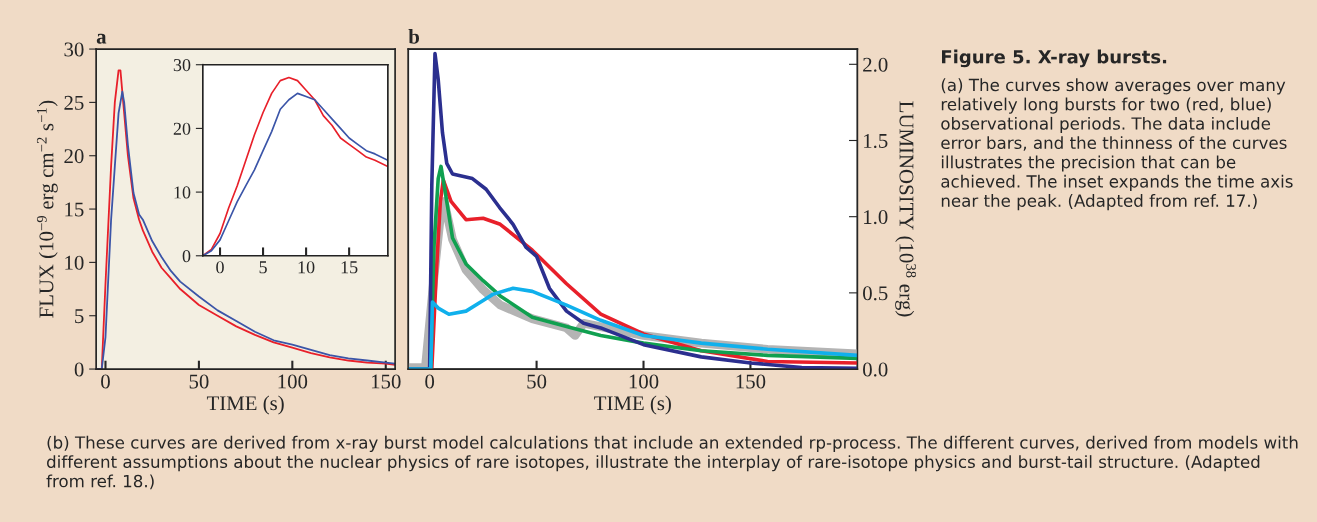  What do you see at coordinates (876, 141) in the screenshot?
I see `y2-tick-label: 1.5` at bounding box center [876, 141].